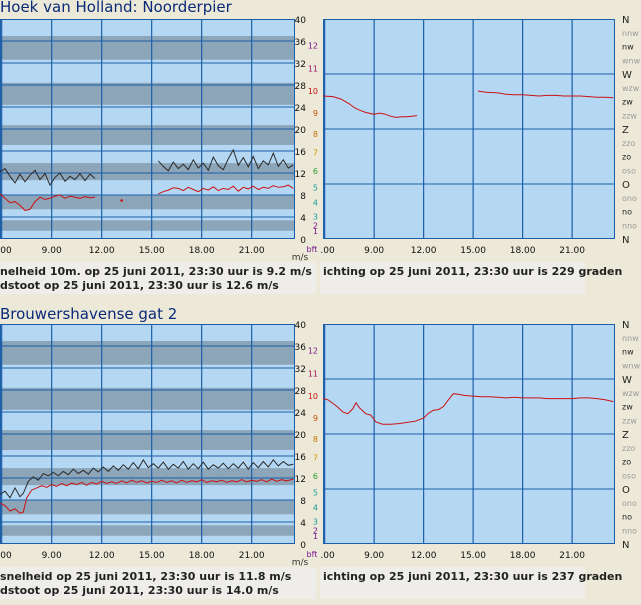 This screenshot has width=641, height=605. What do you see at coordinates (303, 524) in the screenshot?
I see `y-tick-label: 4` at bounding box center [303, 524].